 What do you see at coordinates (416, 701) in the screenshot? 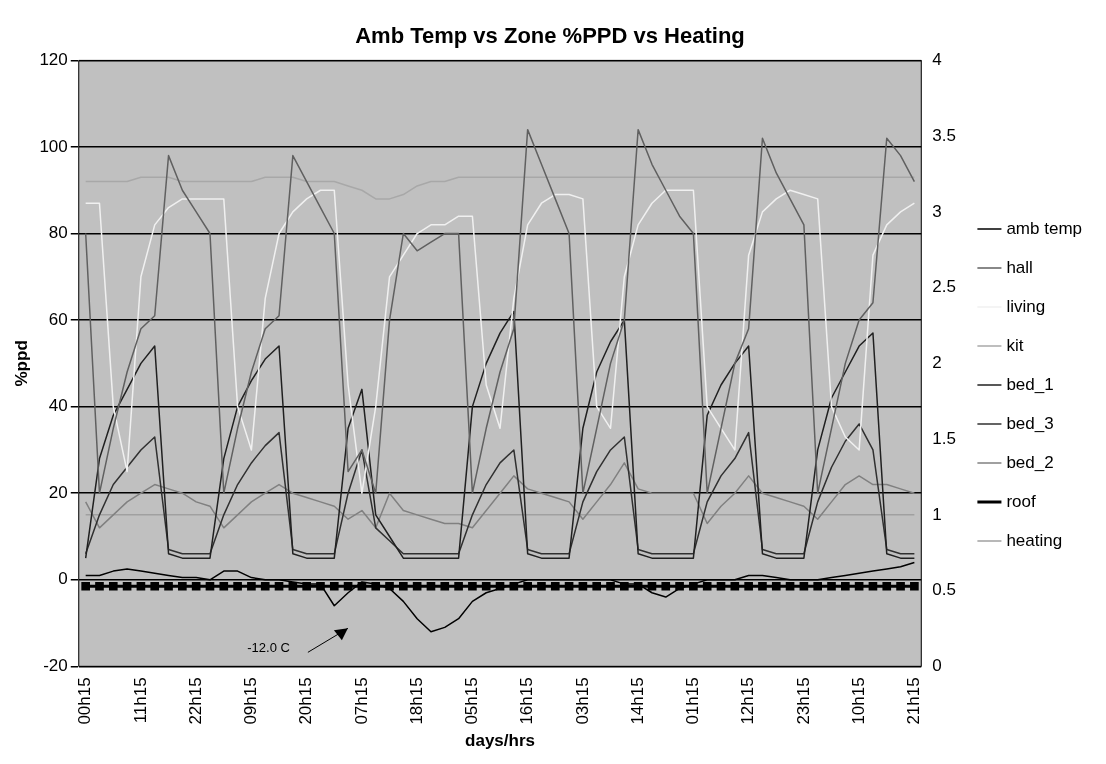
I see `x-tick-label: 18h15` at bounding box center [416, 701].